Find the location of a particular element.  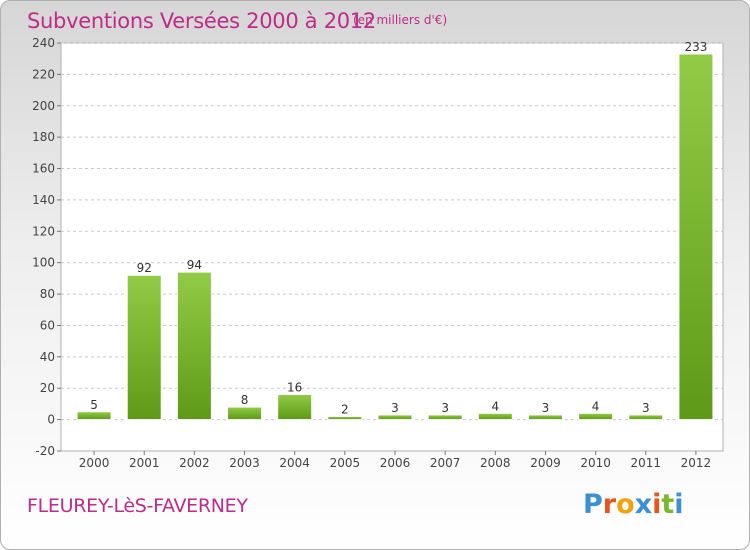

x-tick-label-2000: 2000 is located at coordinates (94, 463).